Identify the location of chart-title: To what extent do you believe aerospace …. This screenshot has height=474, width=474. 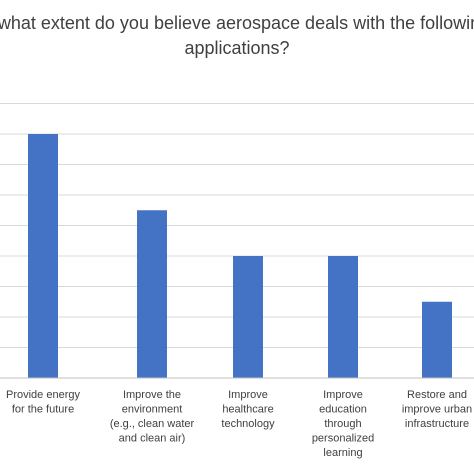
(237, 35).